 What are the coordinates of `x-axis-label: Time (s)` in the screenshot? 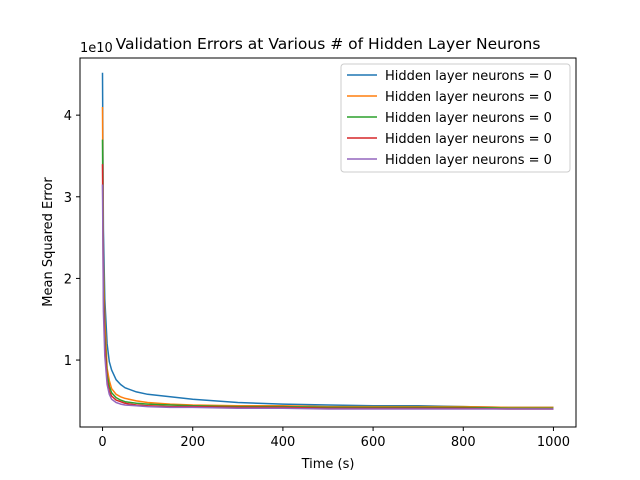 It's located at (328, 464).